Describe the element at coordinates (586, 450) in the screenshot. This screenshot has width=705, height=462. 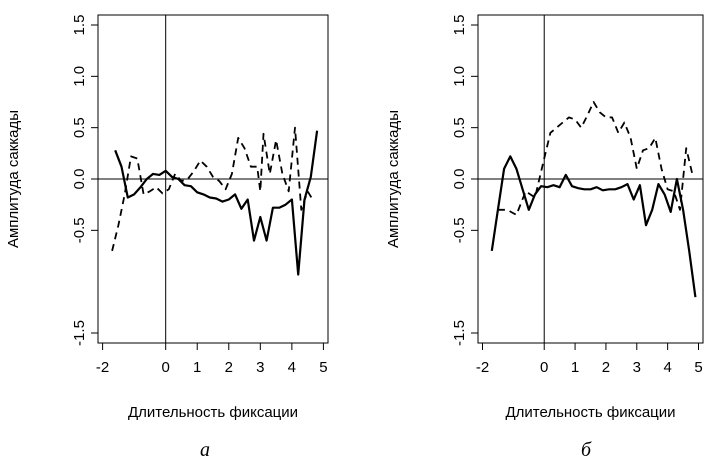
I see `panel-label: б` at that location.